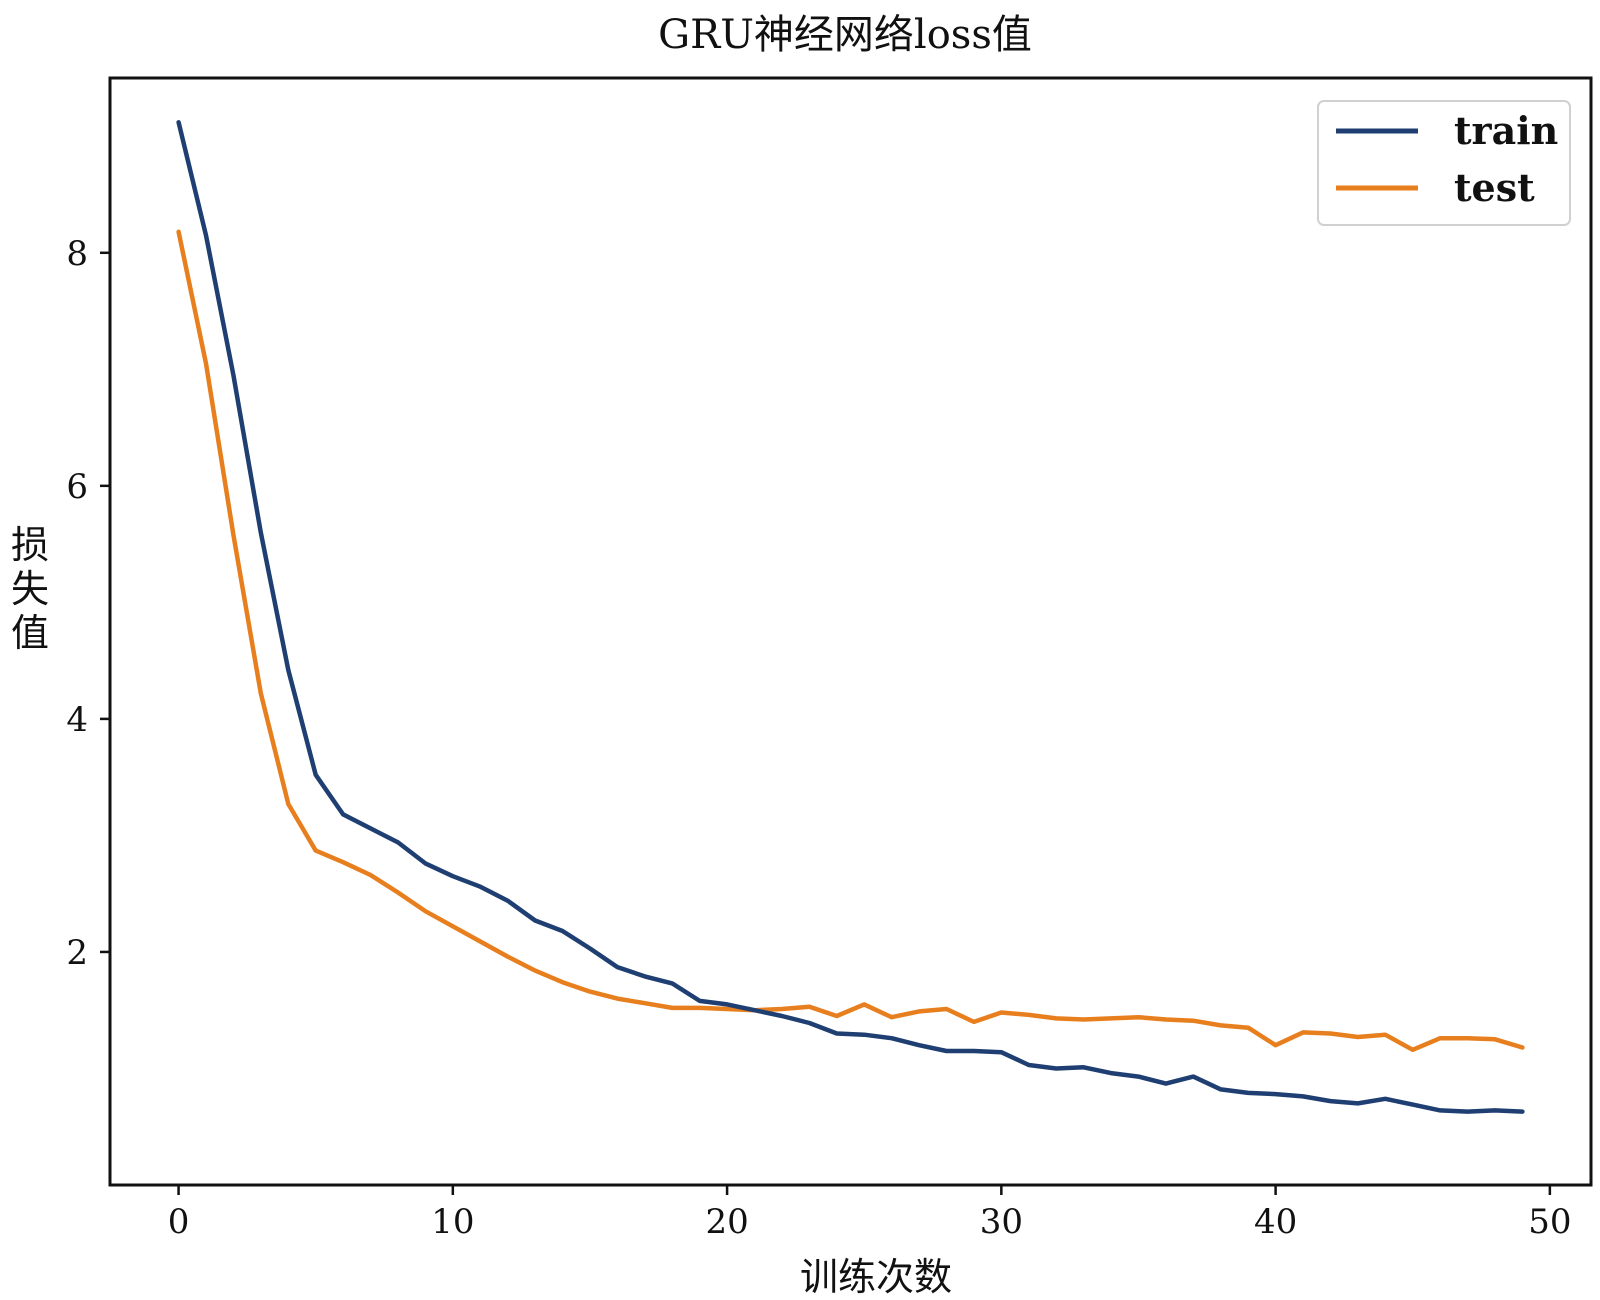 The width and height of the screenshot is (1600, 1300). What do you see at coordinates (1506, 130) in the screenshot?
I see `legend-label-train: train` at bounding box center [1506, 130].